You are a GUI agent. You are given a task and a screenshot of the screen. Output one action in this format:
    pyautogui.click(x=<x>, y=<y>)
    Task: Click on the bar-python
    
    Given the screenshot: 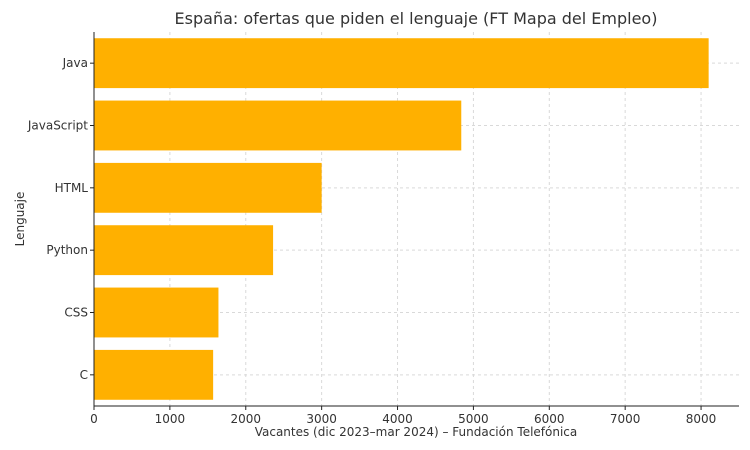 What is the action you would take?
    pyautogui.click(x=184, y=250)
    